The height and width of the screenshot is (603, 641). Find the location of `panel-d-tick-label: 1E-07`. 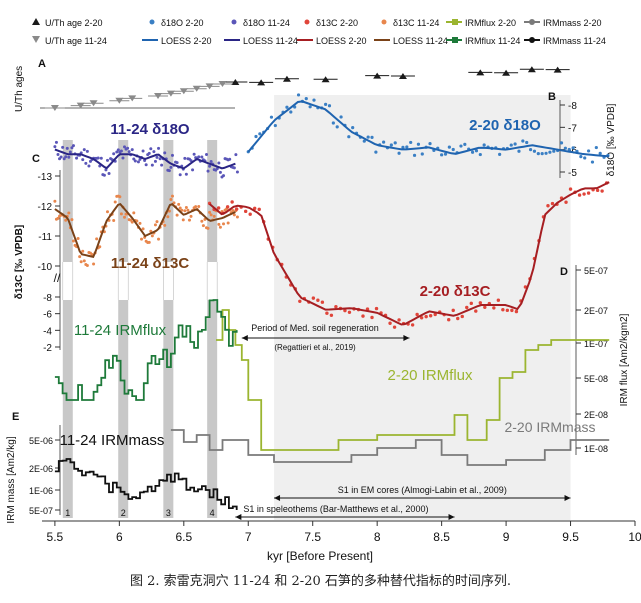

panel-d-tick-label: 1E-07 is located at coordinates (596, 344).